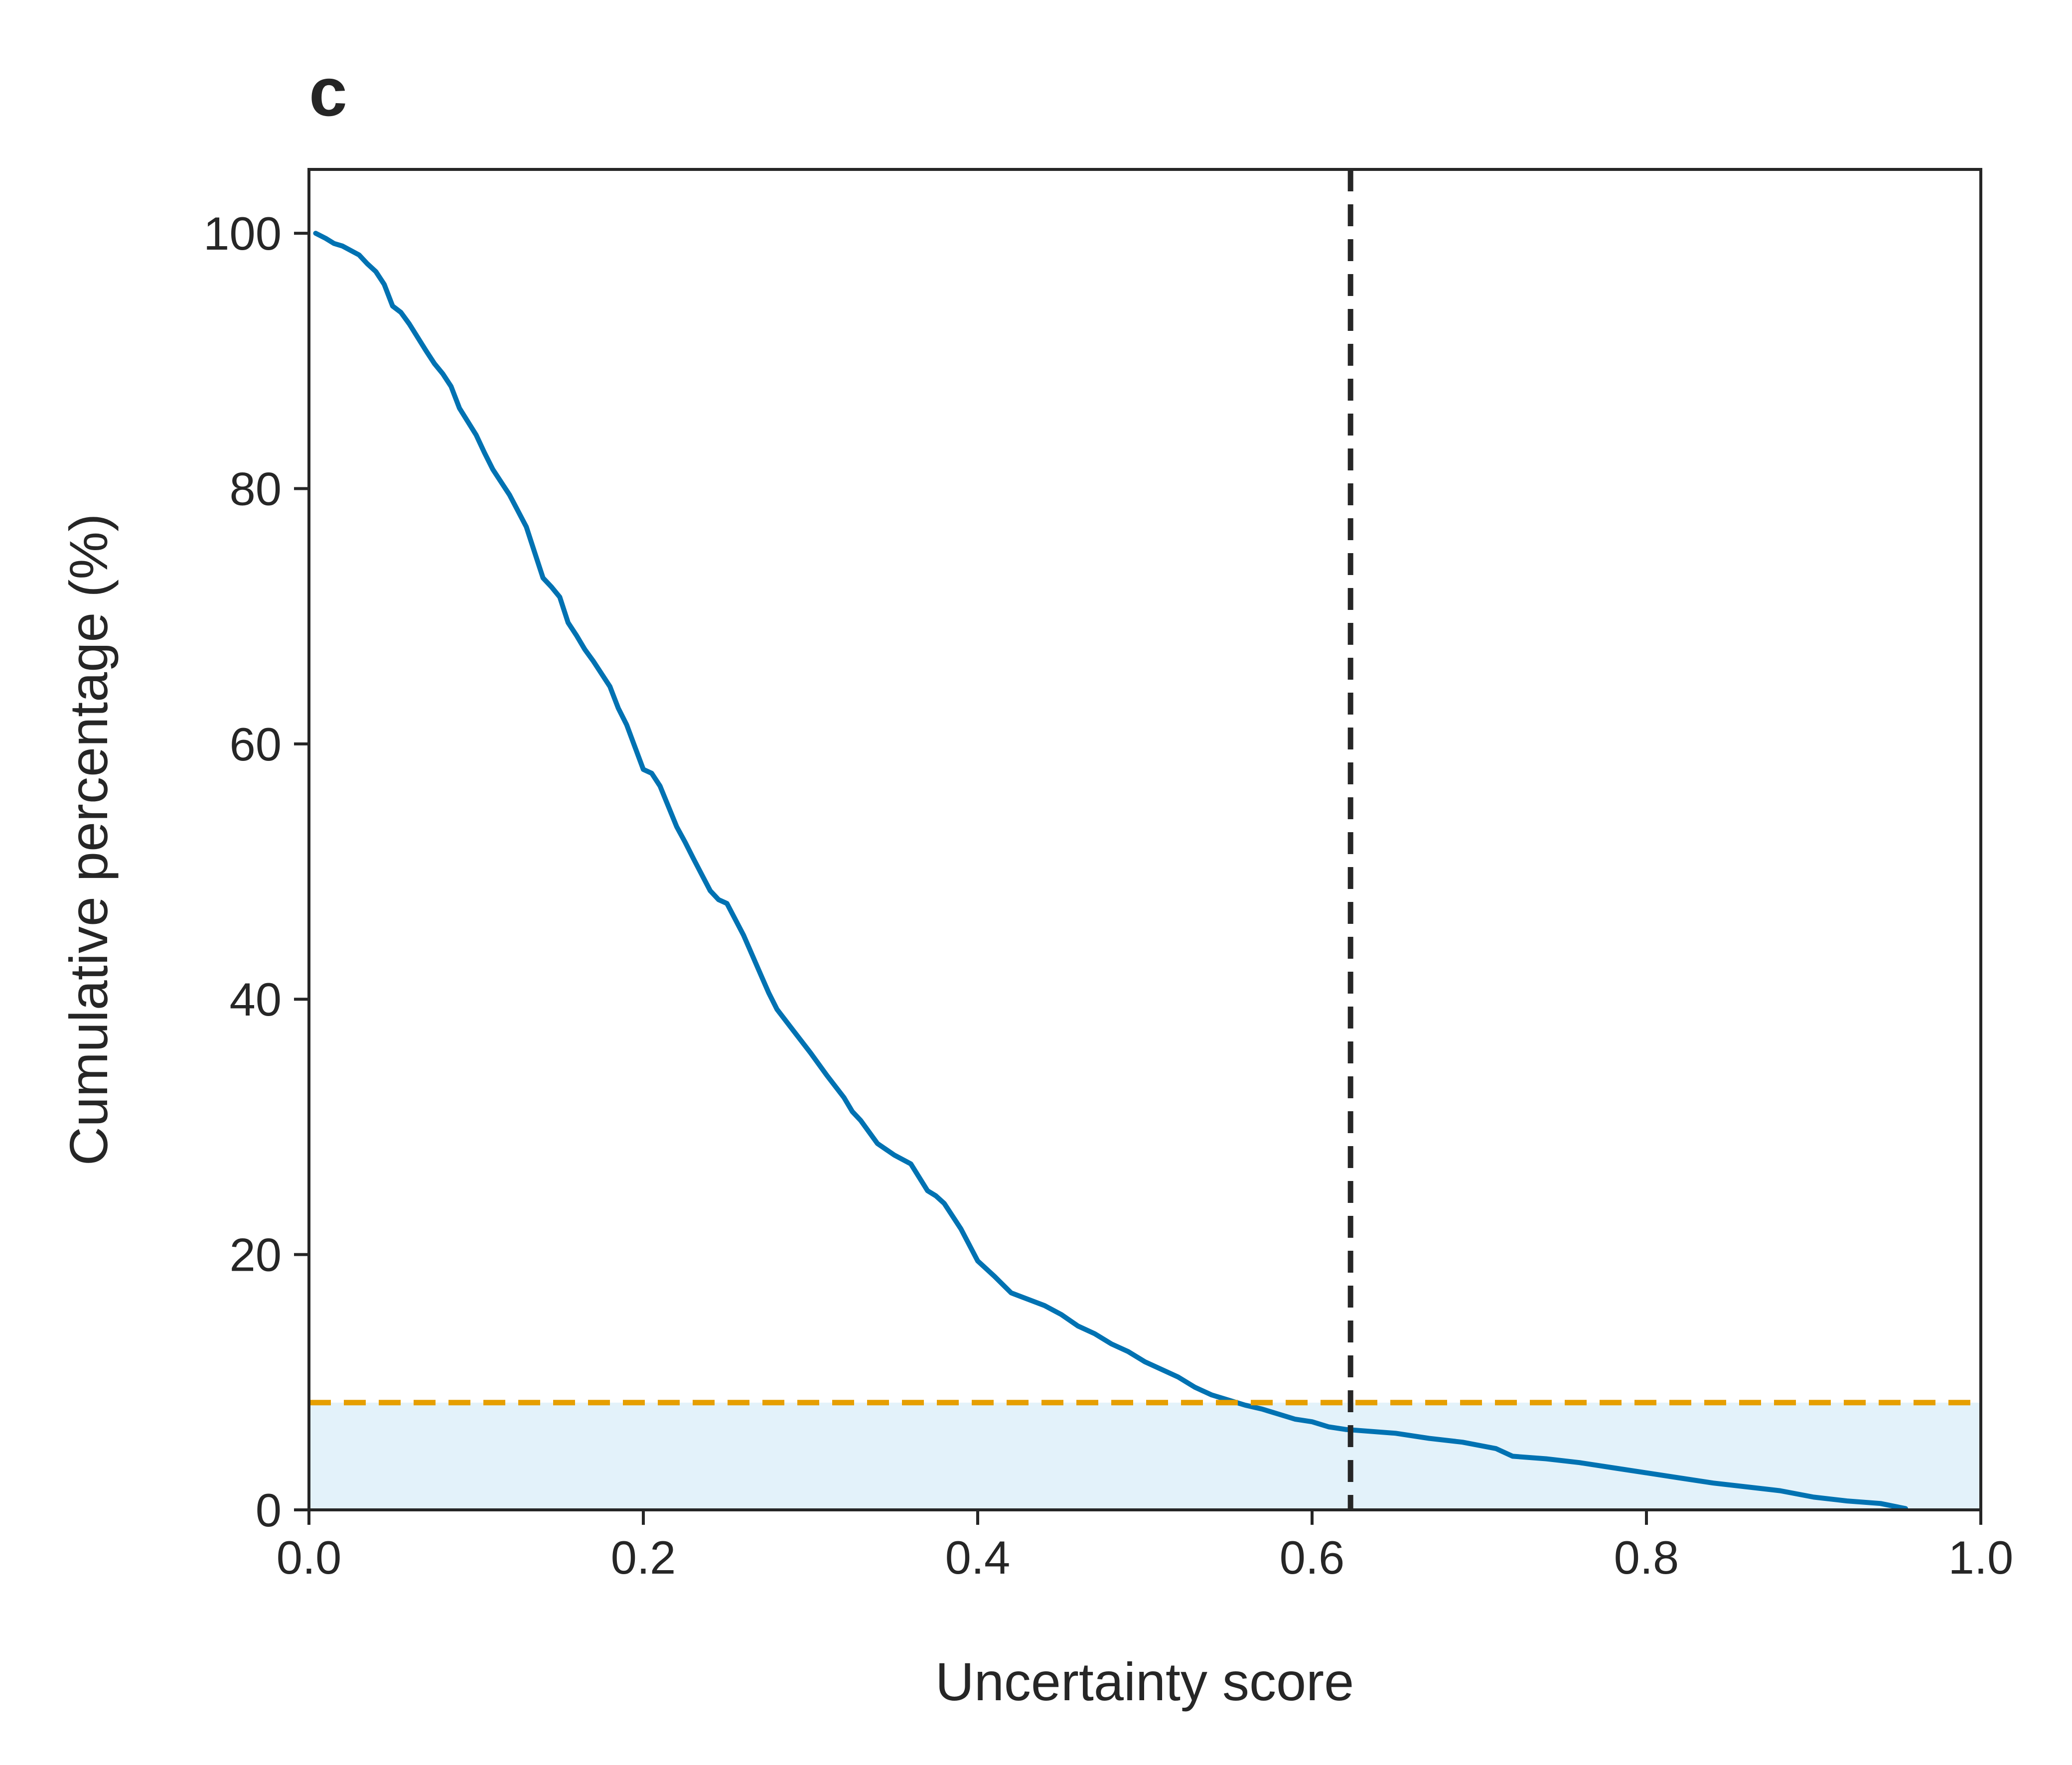  Describe the element at coordinates (242, 233) in the screenshot. I see `y-tick-label: 100` at that location.